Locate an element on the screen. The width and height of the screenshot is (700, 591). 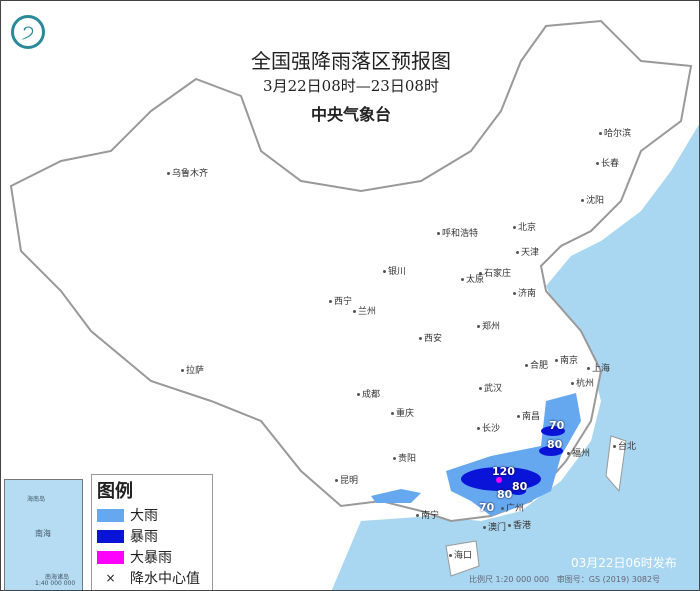
map-title: 全国强降雨落区预报图 is located at coordinates (351, 61).